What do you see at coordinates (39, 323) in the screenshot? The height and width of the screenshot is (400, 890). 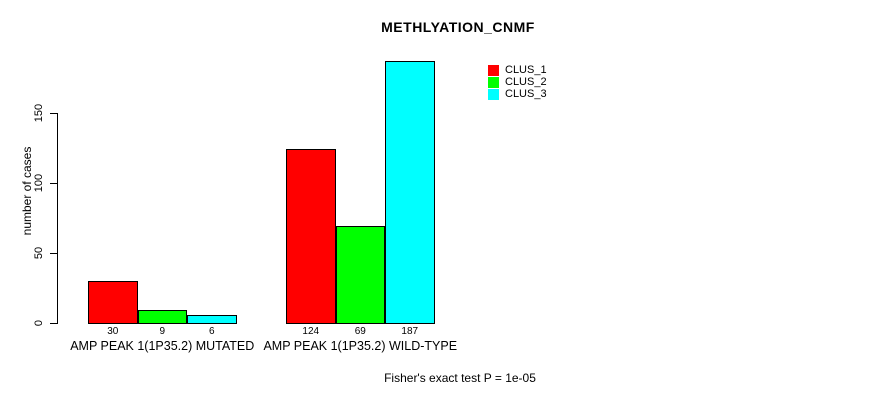 I see `y-axis-tick-label: 0` at bounding box center [39, 323].